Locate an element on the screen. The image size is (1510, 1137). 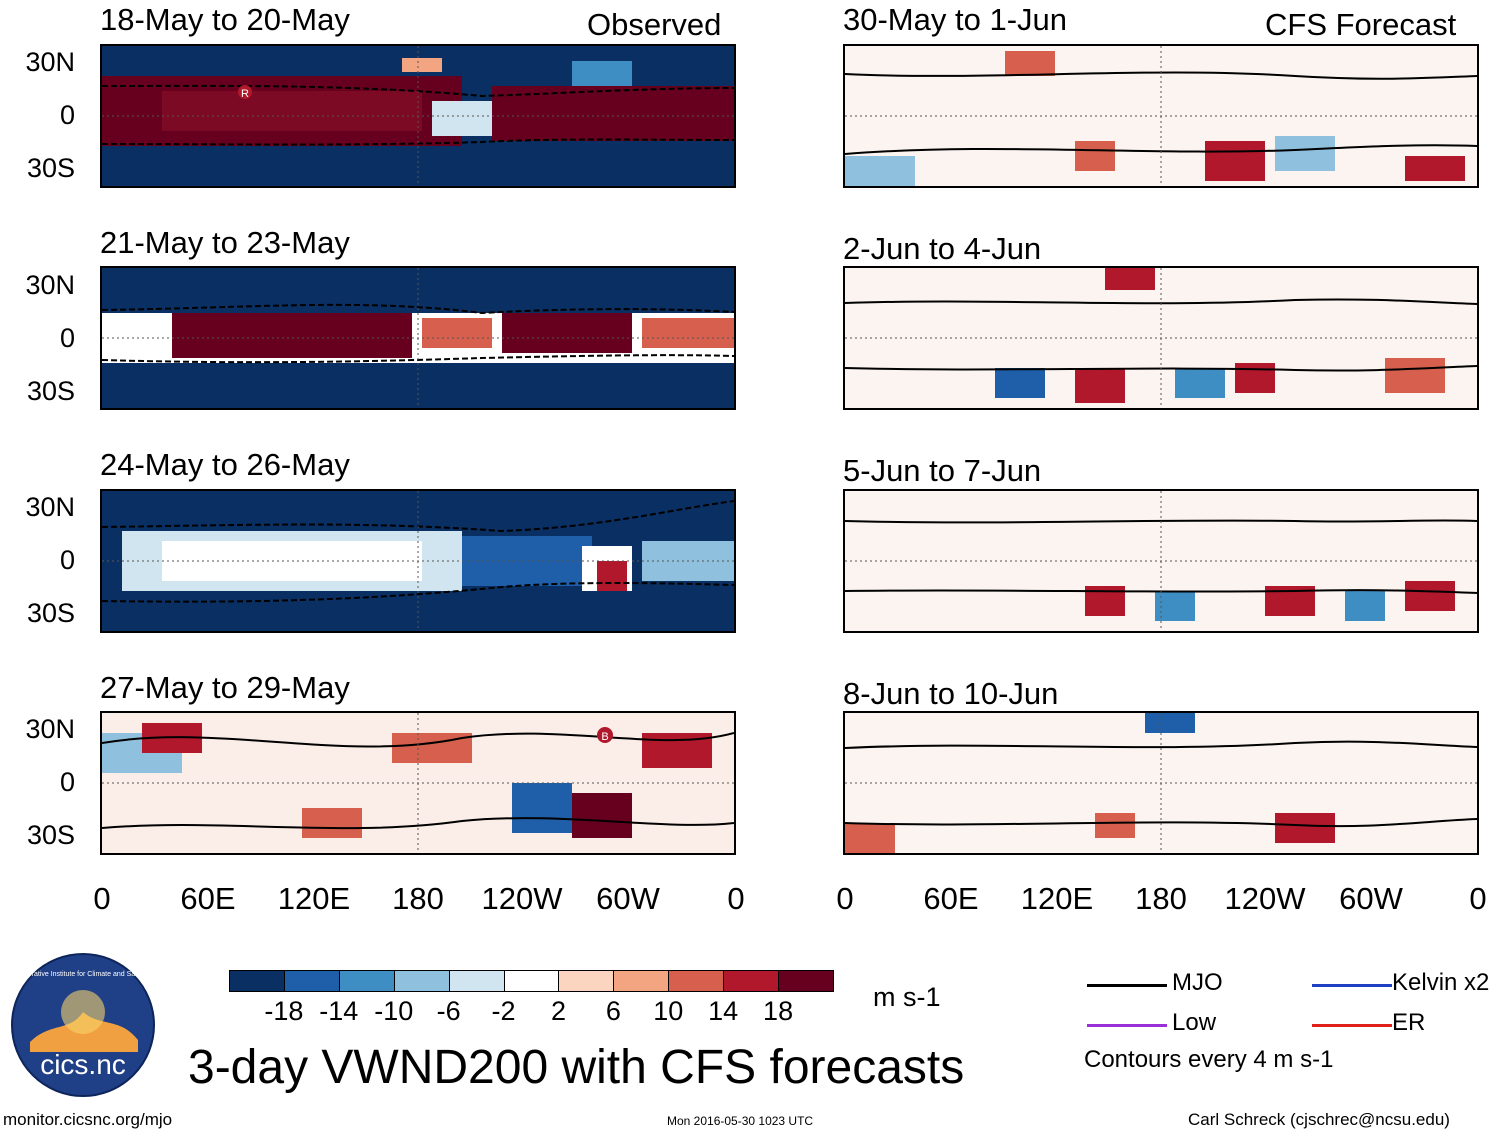
observed-header: Observed is located at coordinates (654, 24).